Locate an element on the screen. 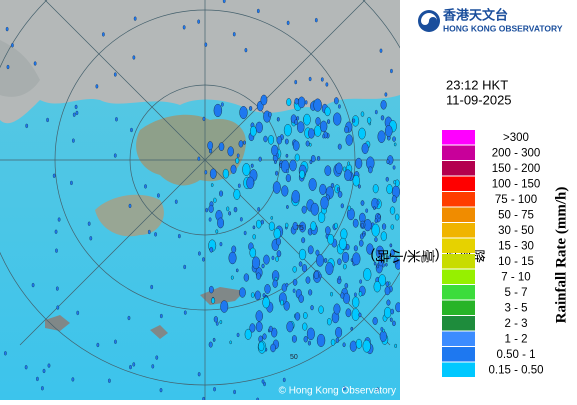 The width and height of the screenshot is (577, 405). legend-label: 200 - 300 is located at coordinates (516, 153).